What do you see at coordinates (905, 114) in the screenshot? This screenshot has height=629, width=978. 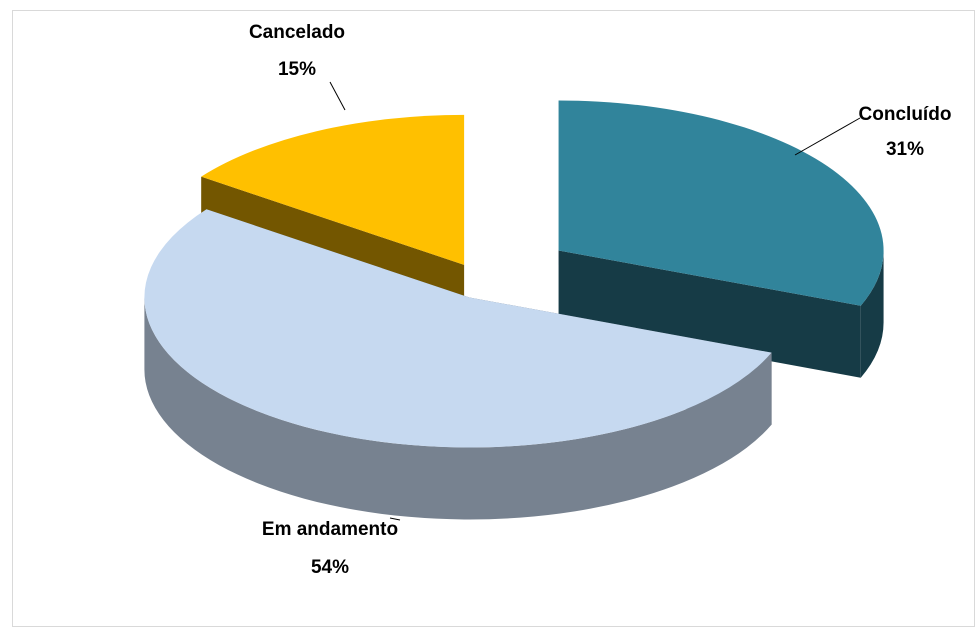 I see `slice-label: Concluído` at bounding box center [905, 114].